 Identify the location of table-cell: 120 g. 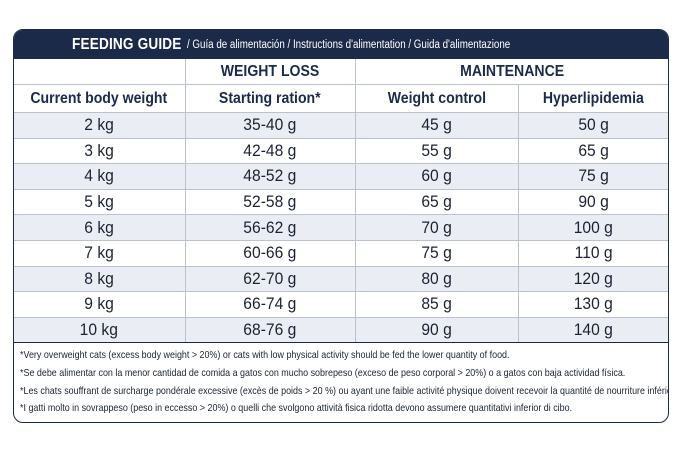
(592, 278).